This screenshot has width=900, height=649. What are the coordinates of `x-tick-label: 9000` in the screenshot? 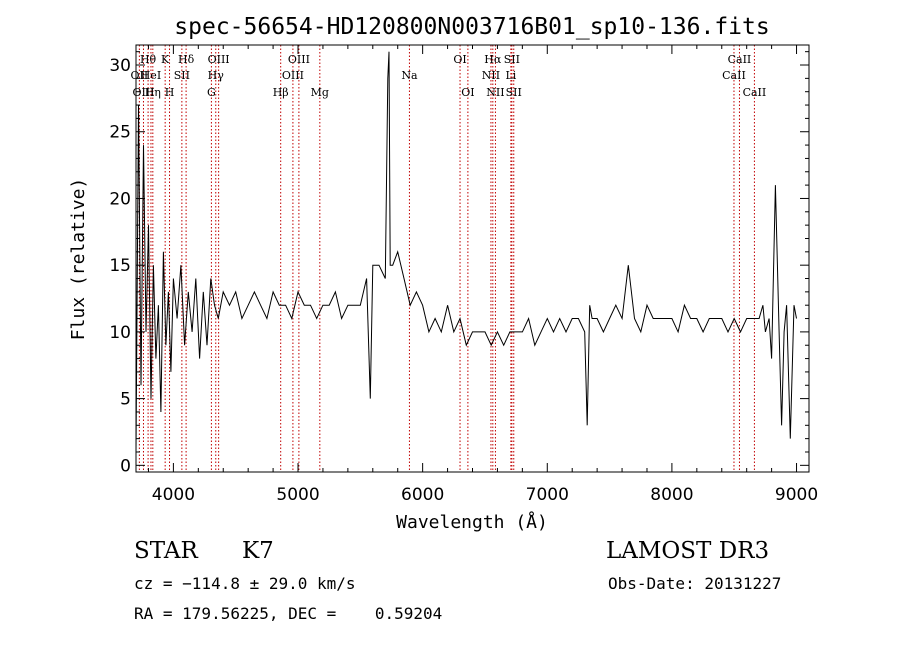 It's located at (796, 495).